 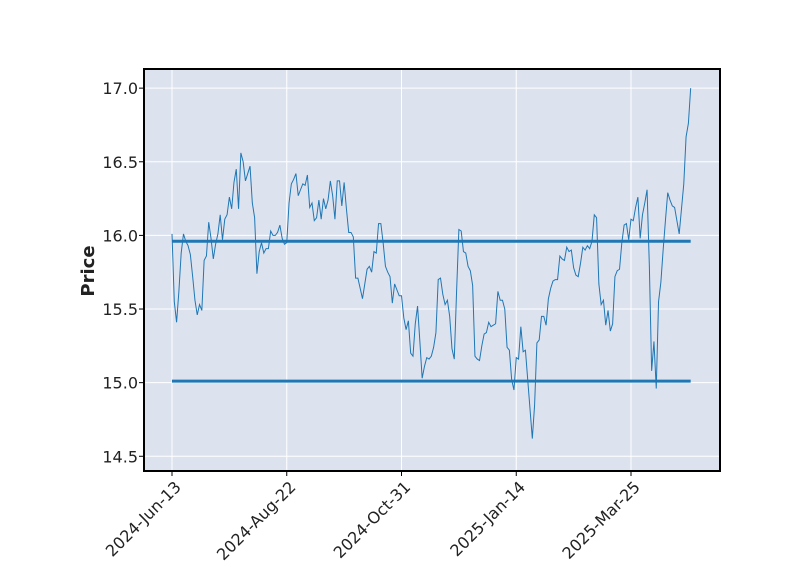 I want to click on x-tick-label: 2025-Mar-25, so click(x=600, y=519).